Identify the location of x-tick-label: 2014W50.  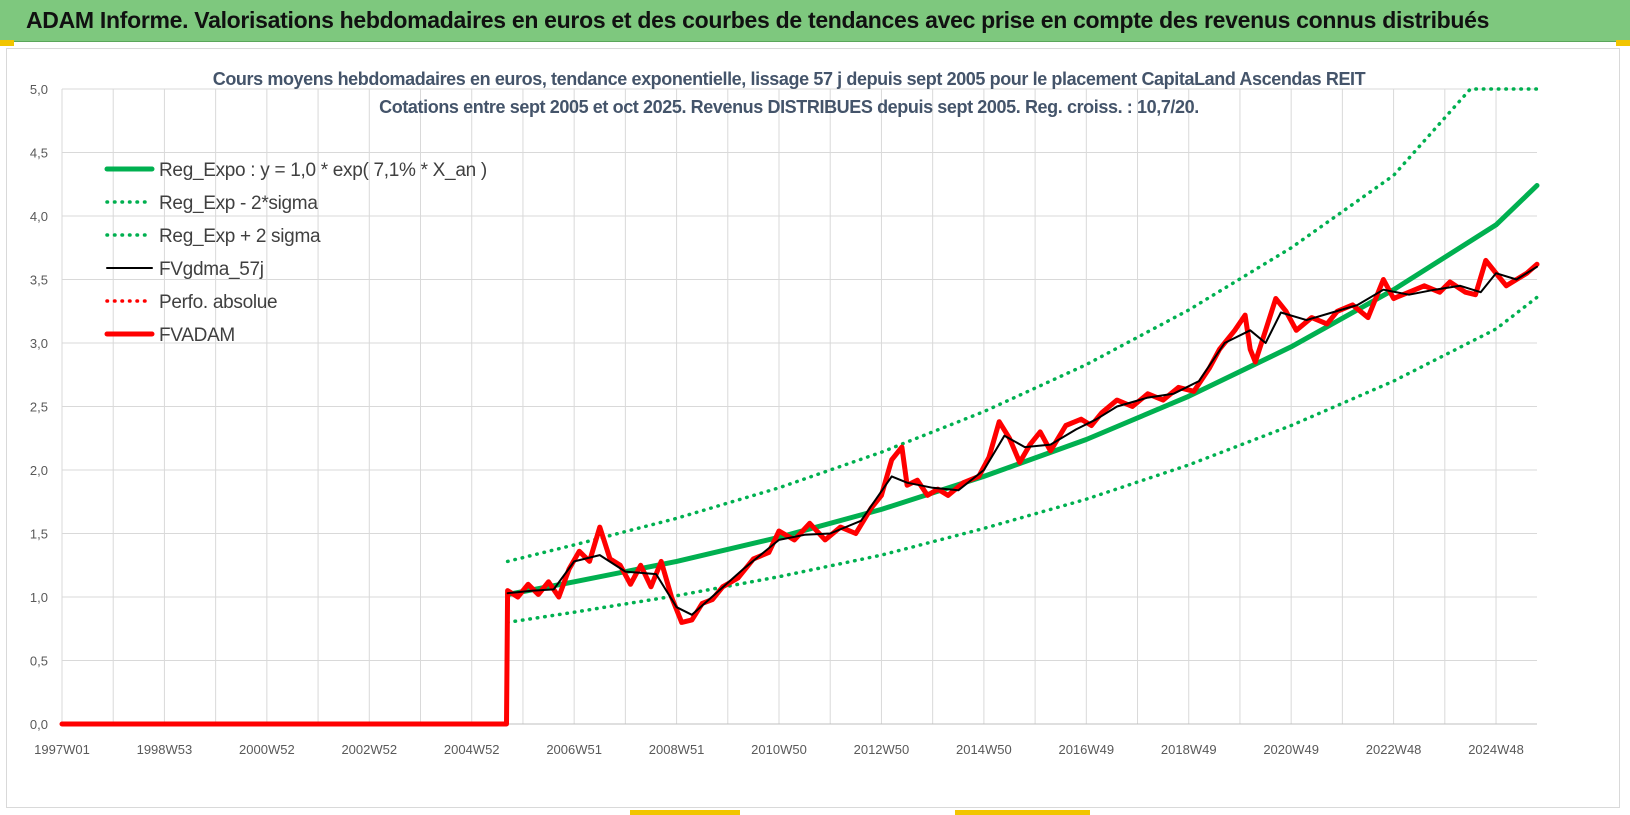
(984, 749).